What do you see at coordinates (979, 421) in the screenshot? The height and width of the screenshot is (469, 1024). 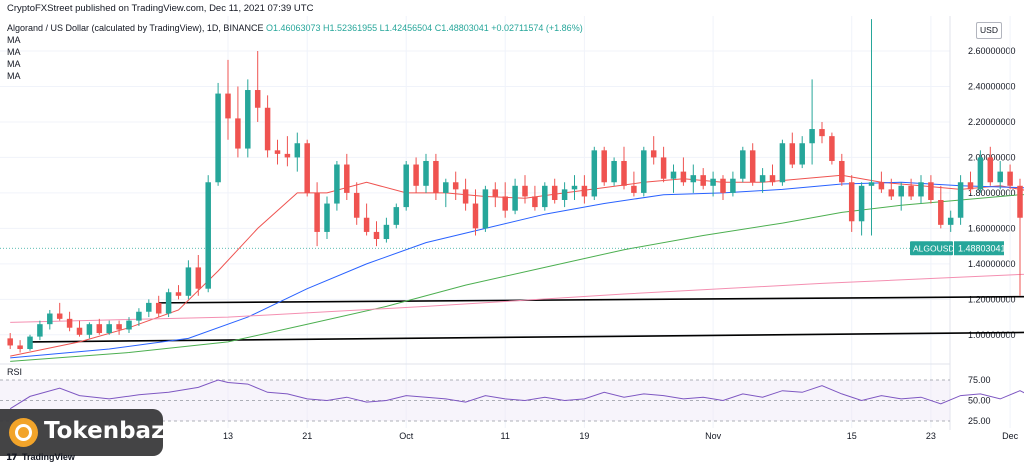 I see `rsi-level-label: 25.00` at bounding box center [979, 421].